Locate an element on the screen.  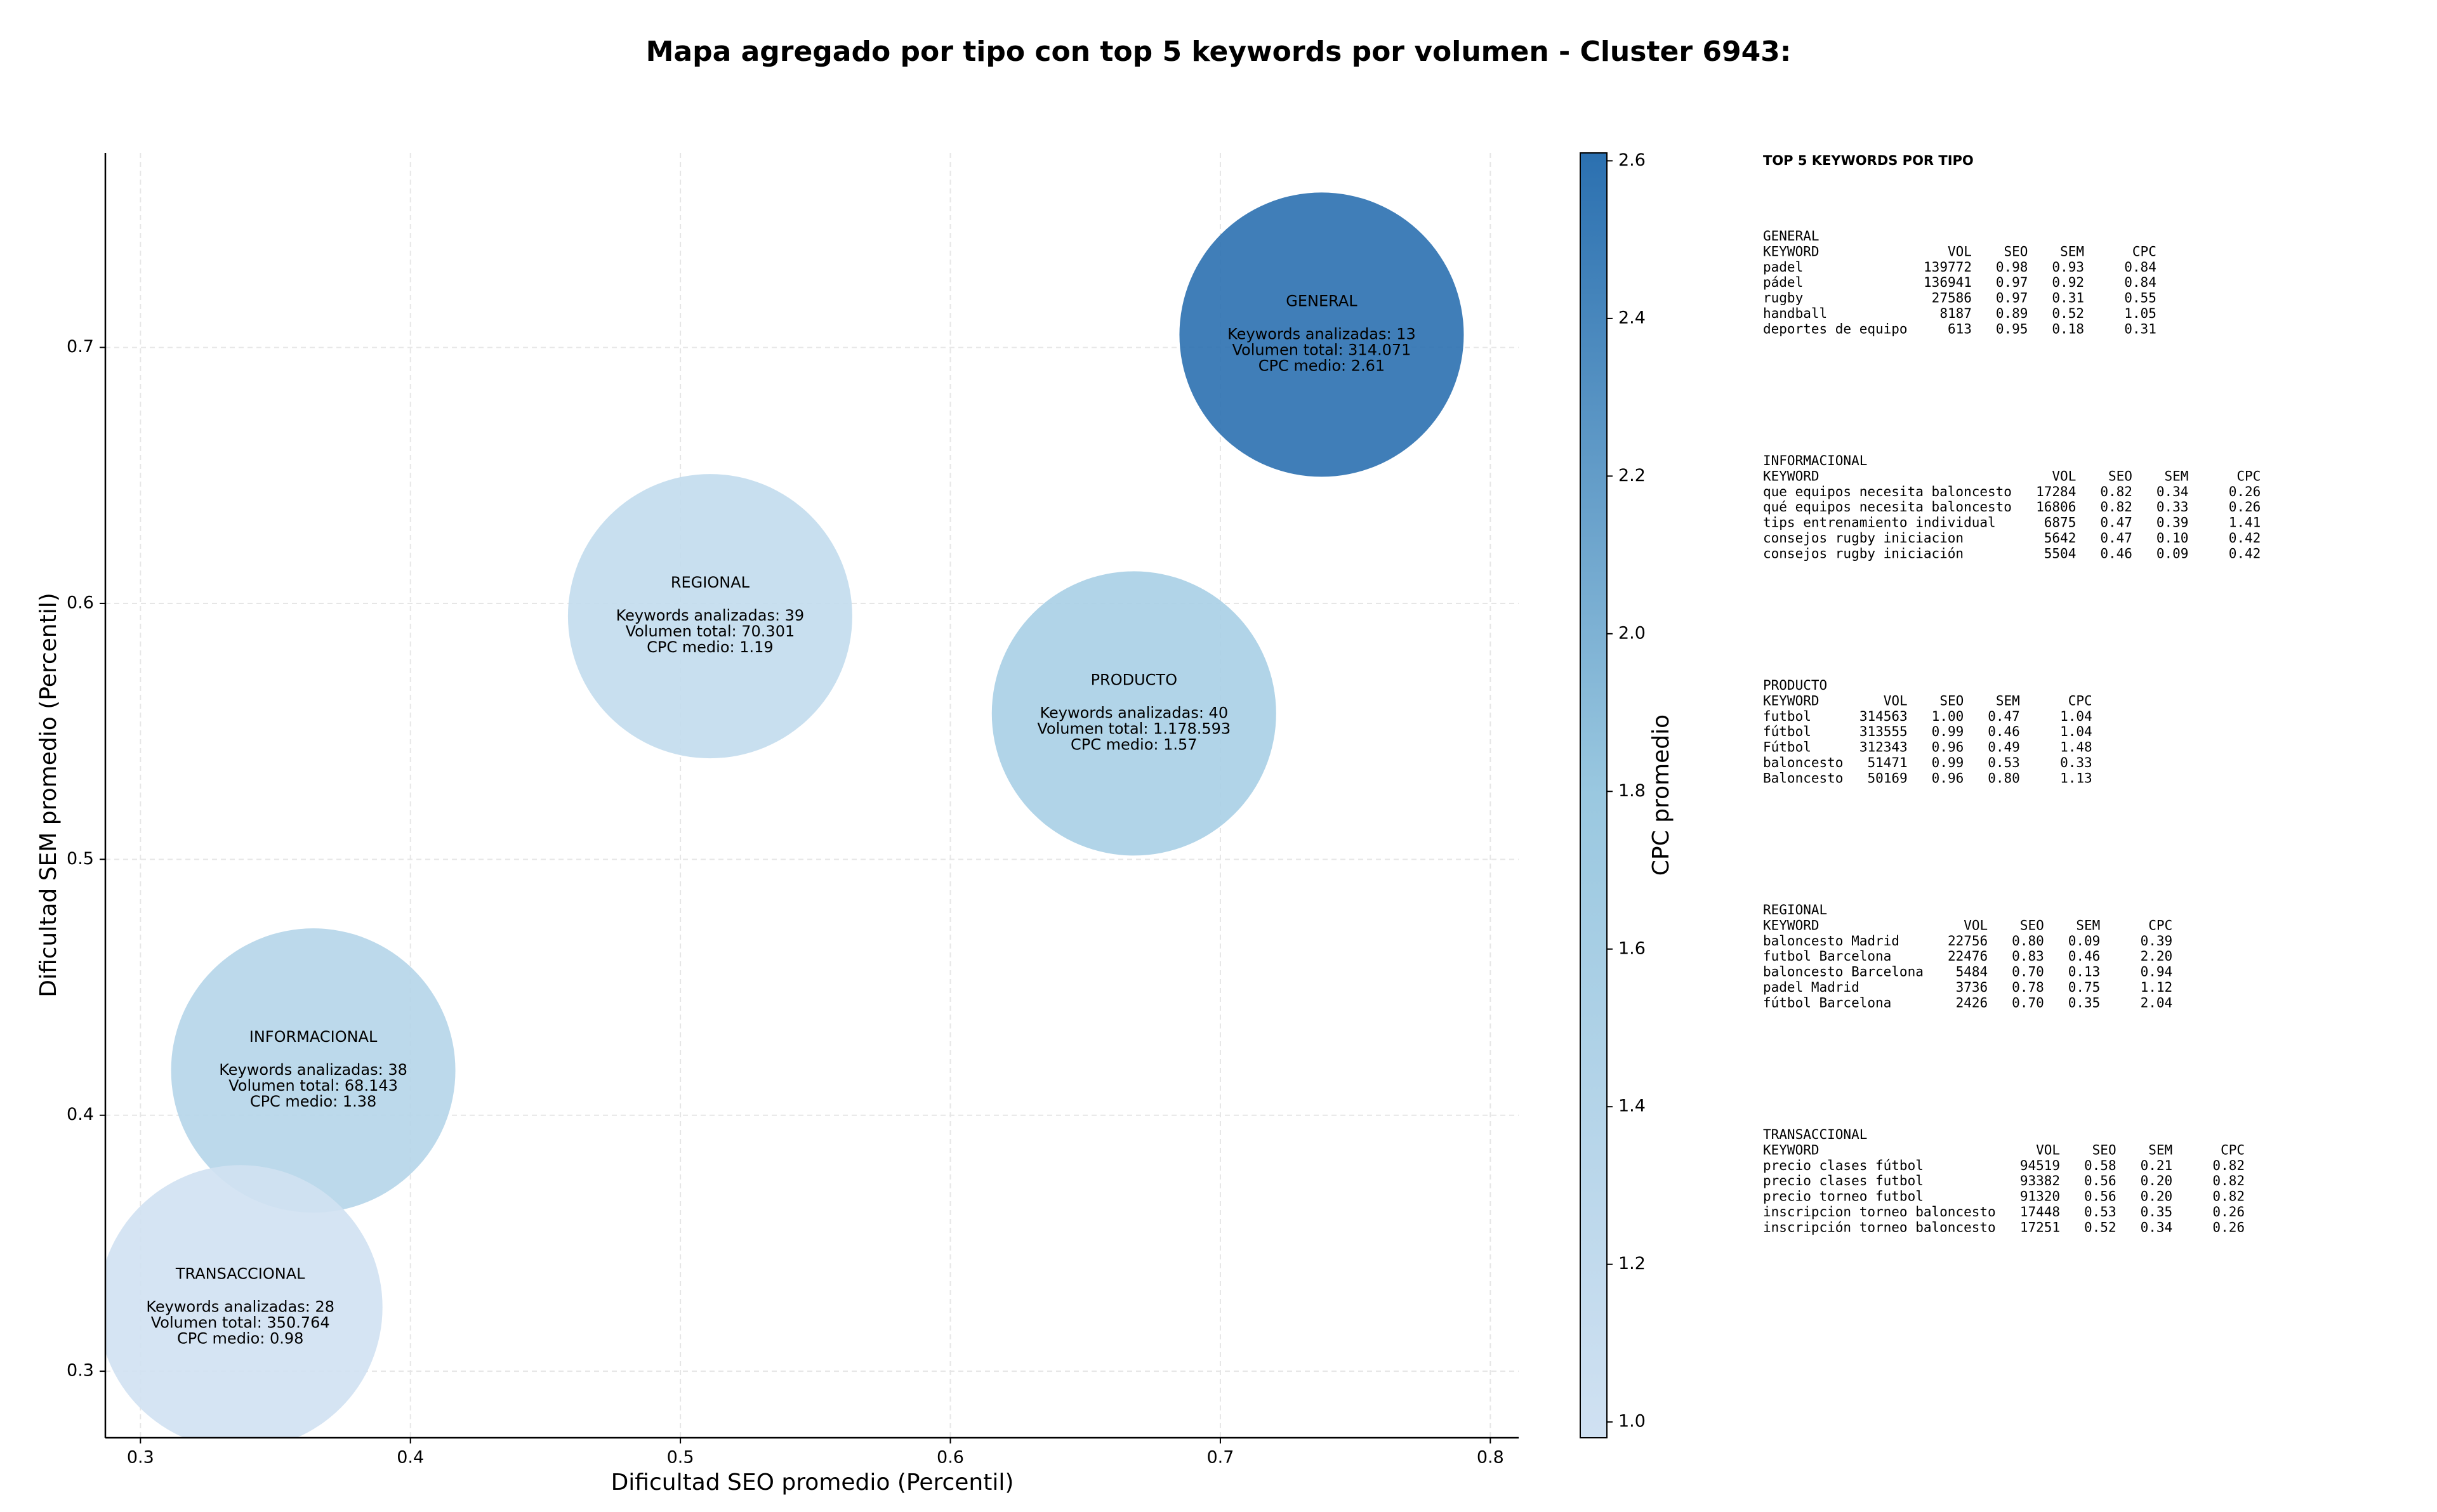
table-cell: 0.70 is located at coordinates (2028, 972).